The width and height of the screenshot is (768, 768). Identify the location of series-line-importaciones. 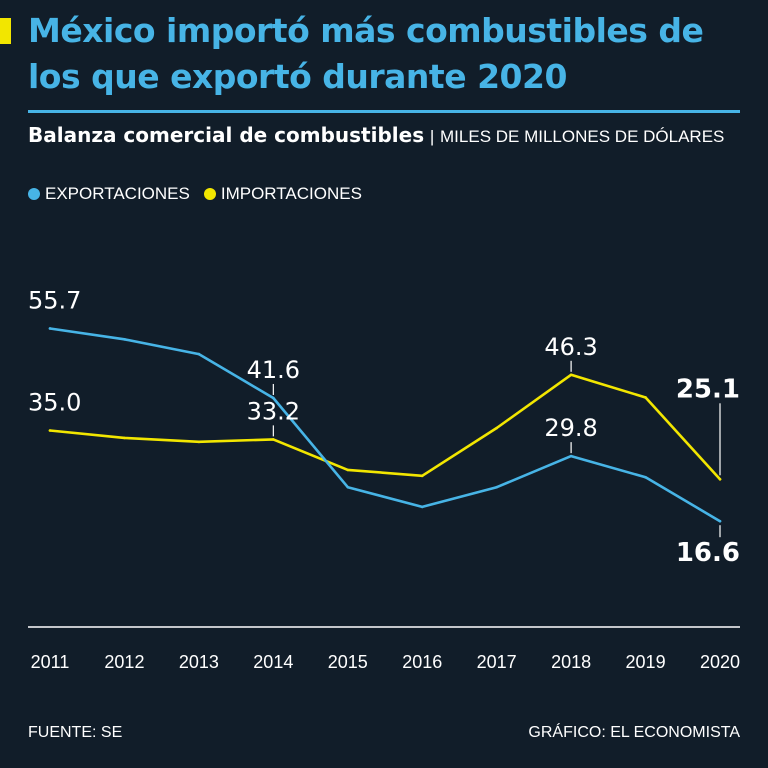
(385, 427).